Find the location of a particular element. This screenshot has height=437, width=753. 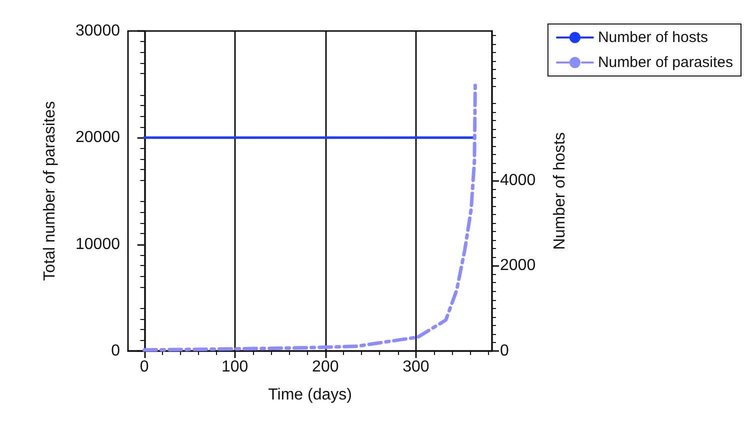

y-axis-title: Total number of parasites is located at coordinates (50, 191).